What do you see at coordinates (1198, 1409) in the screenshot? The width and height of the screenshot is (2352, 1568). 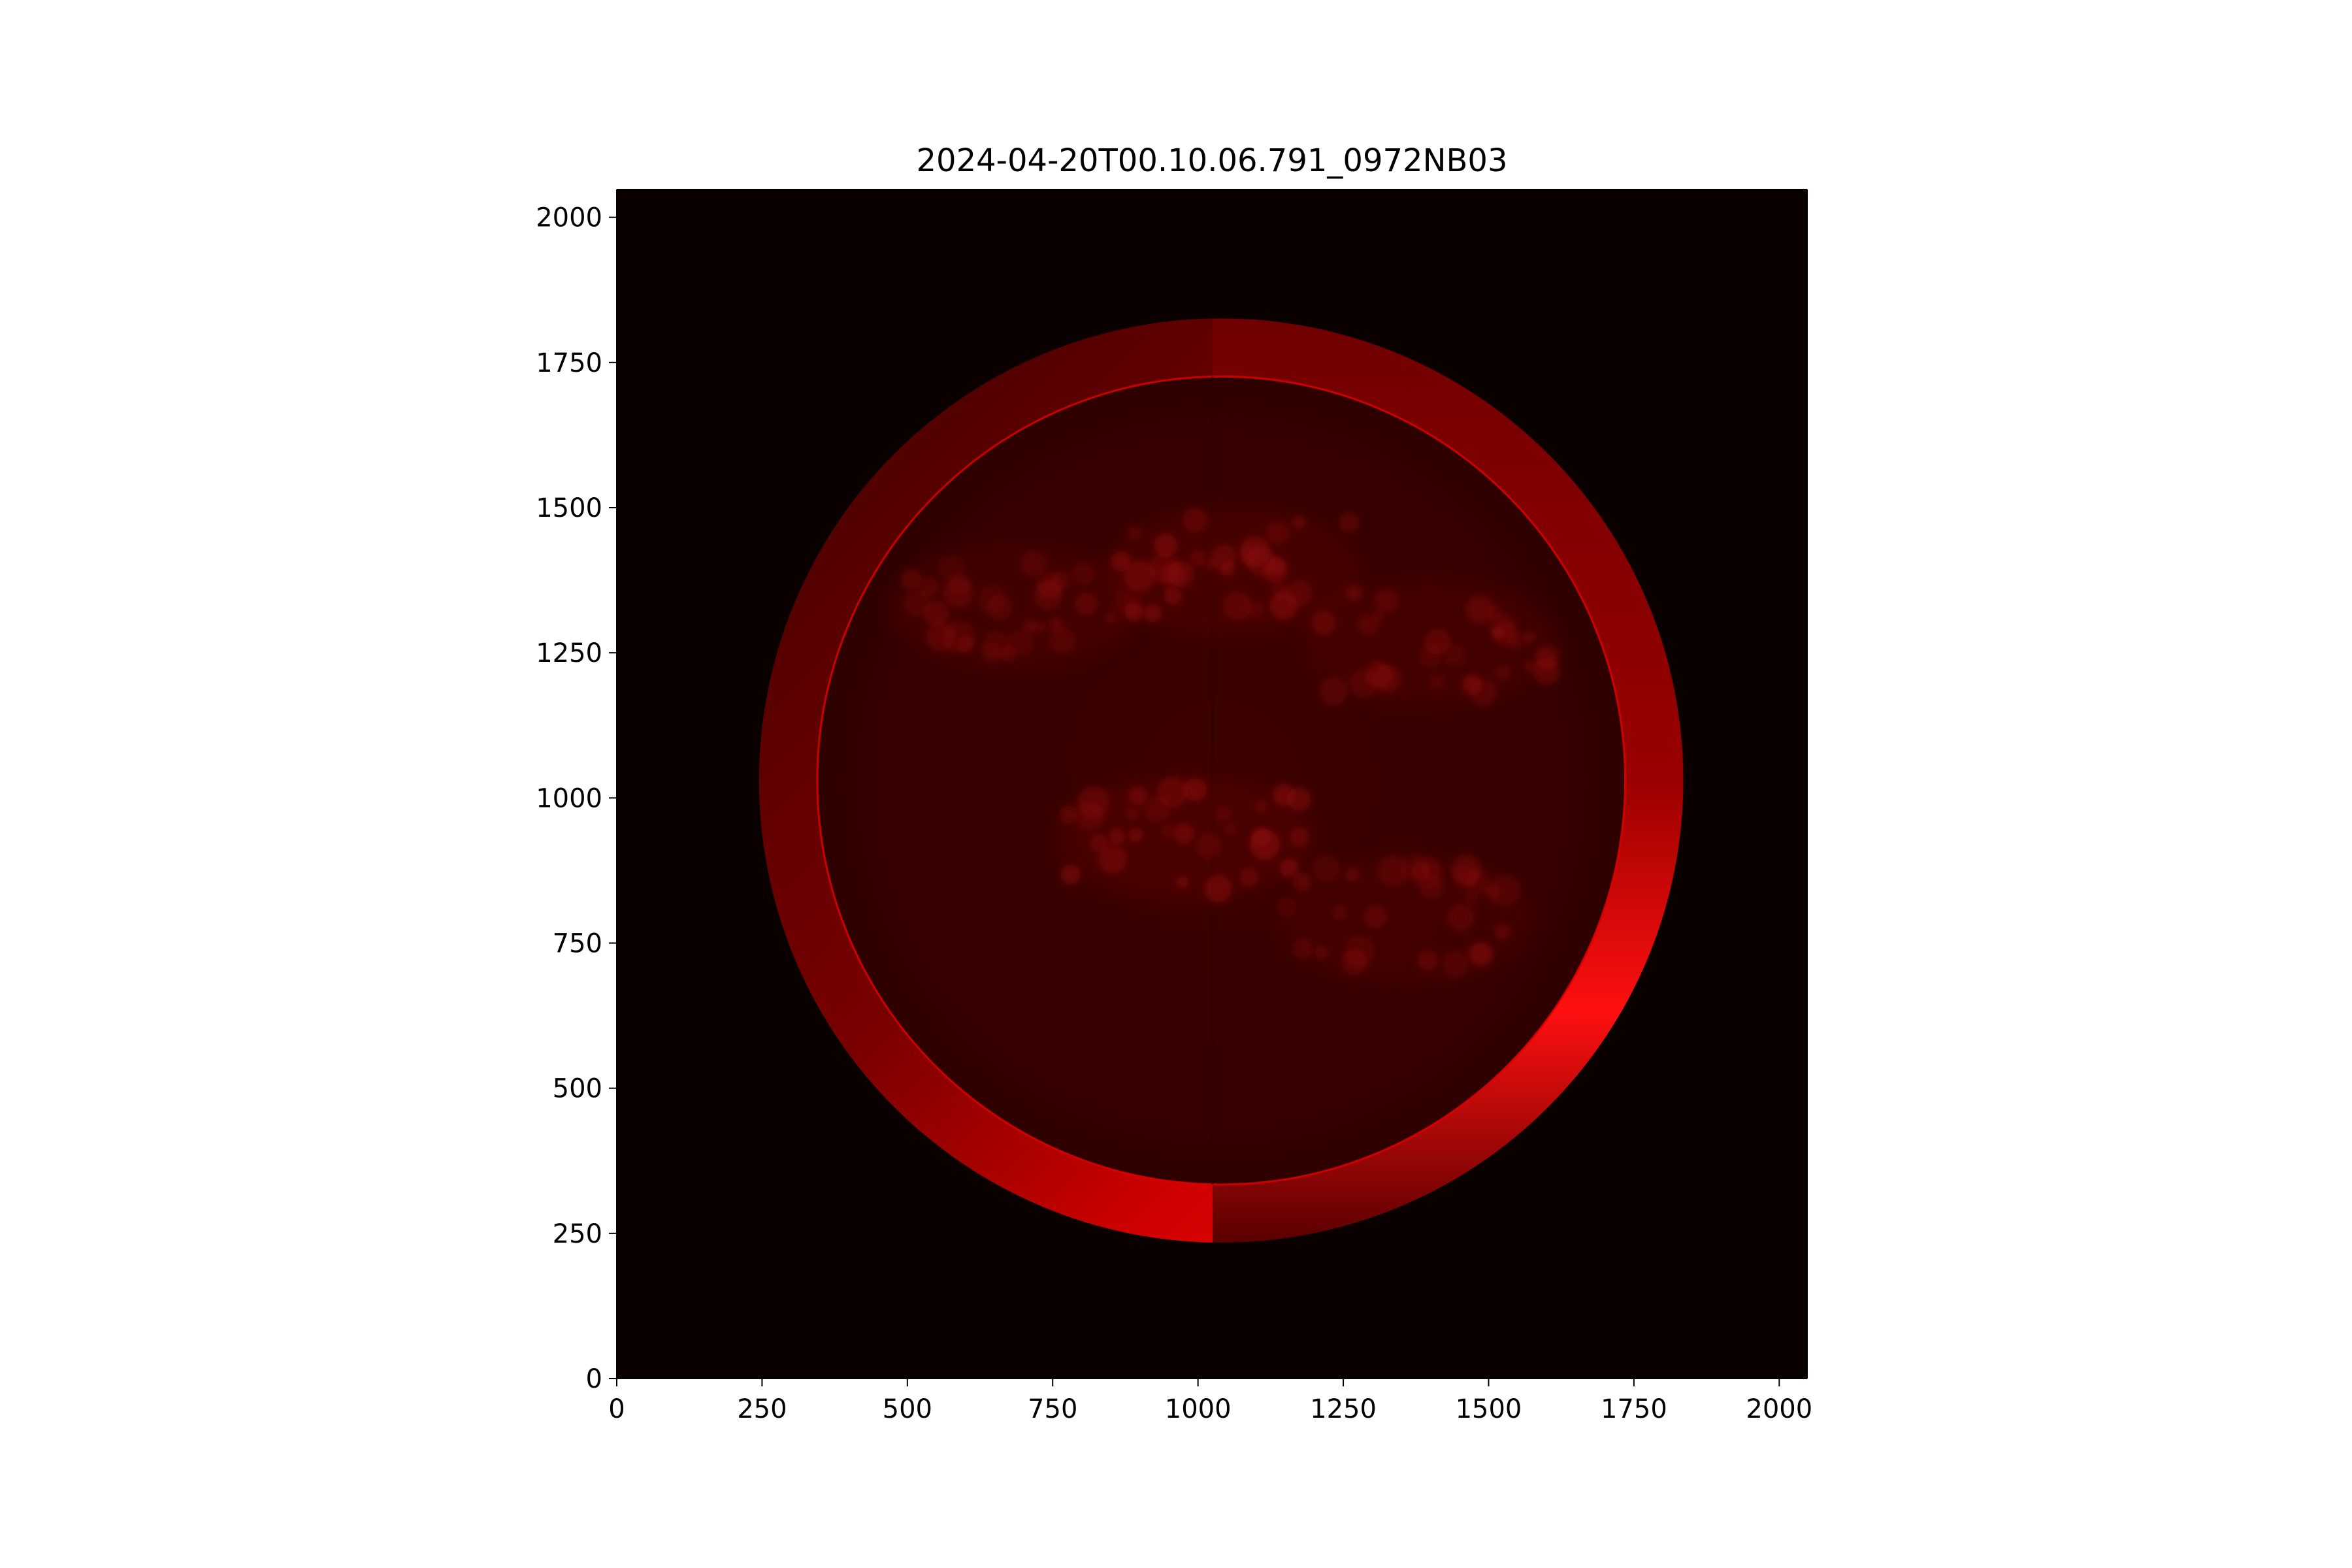 I see `x-tick-label: 1000` at bounding box center [1198, 1409].